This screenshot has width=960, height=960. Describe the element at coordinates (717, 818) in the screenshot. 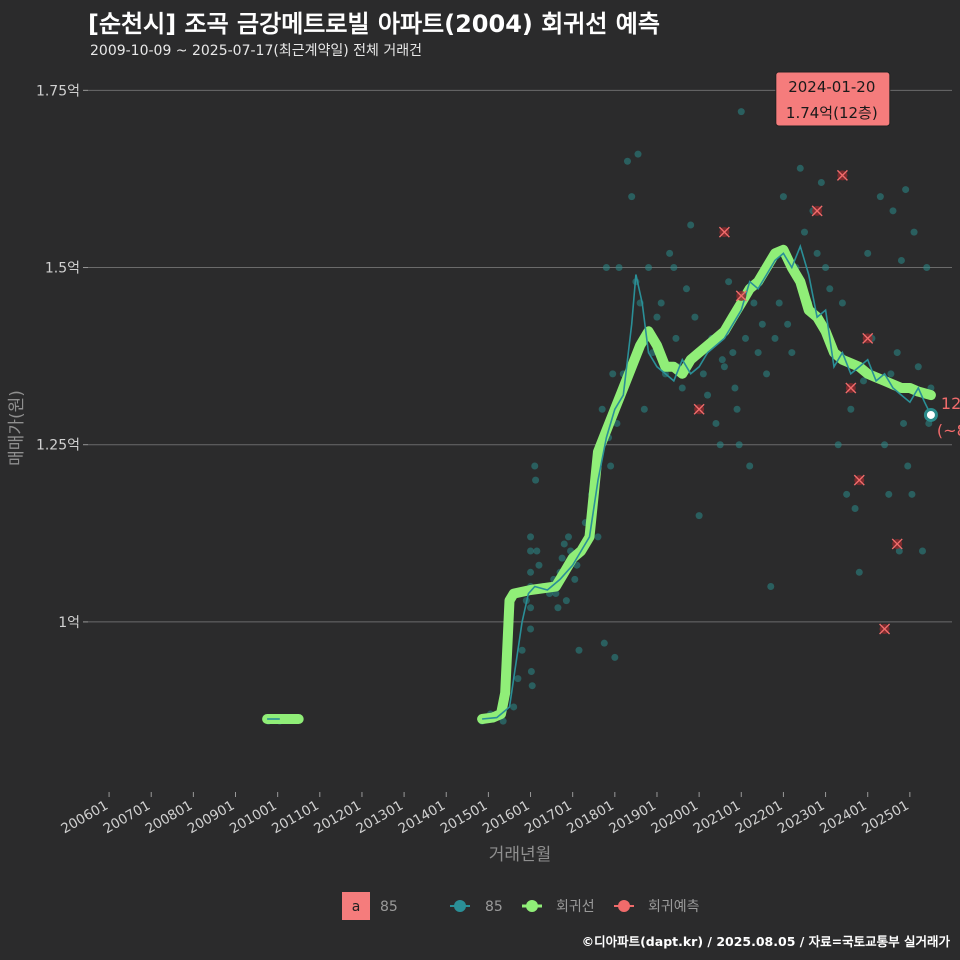

I see `x-tick-label: 202101` at that location.